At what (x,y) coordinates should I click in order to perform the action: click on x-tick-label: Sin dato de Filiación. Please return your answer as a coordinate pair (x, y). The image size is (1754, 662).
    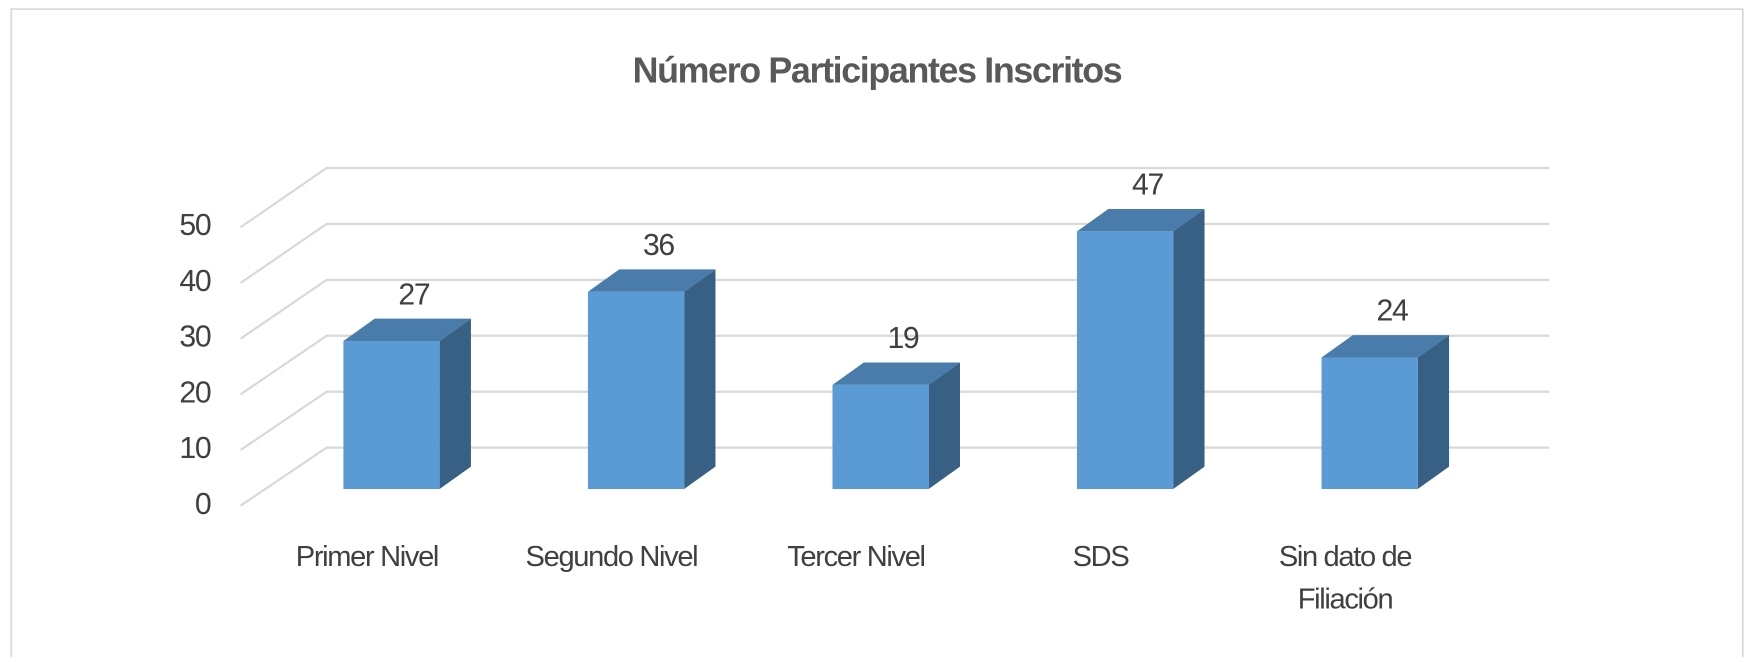
    Looking at the image, I should click on (1345, 577).